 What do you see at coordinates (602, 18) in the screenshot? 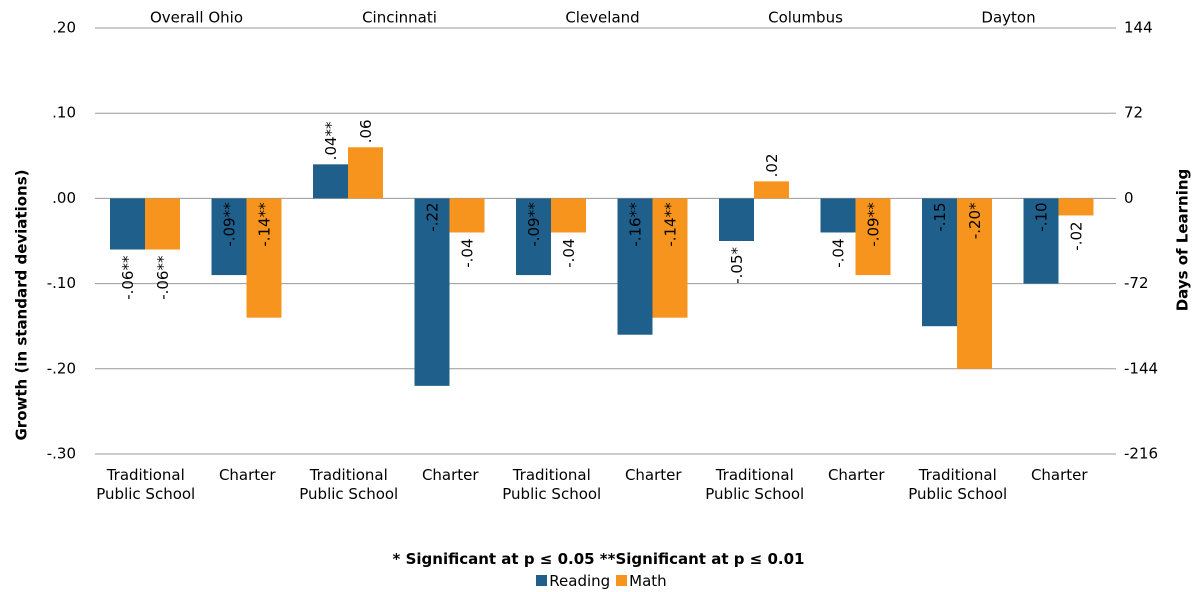
I see `group-label: Cleveland` at bounding box center [602, 18].